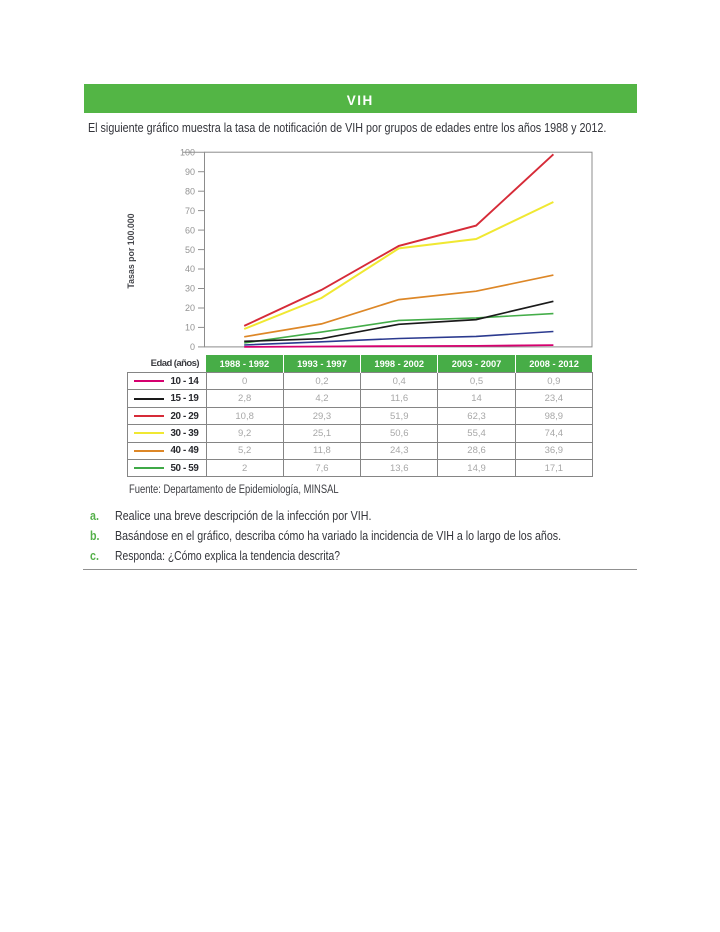 This screenshot has width=720, height=932. Describe the element at coordinates (187, 152) in the screenshot. I see `svg-text: 100` at that location.